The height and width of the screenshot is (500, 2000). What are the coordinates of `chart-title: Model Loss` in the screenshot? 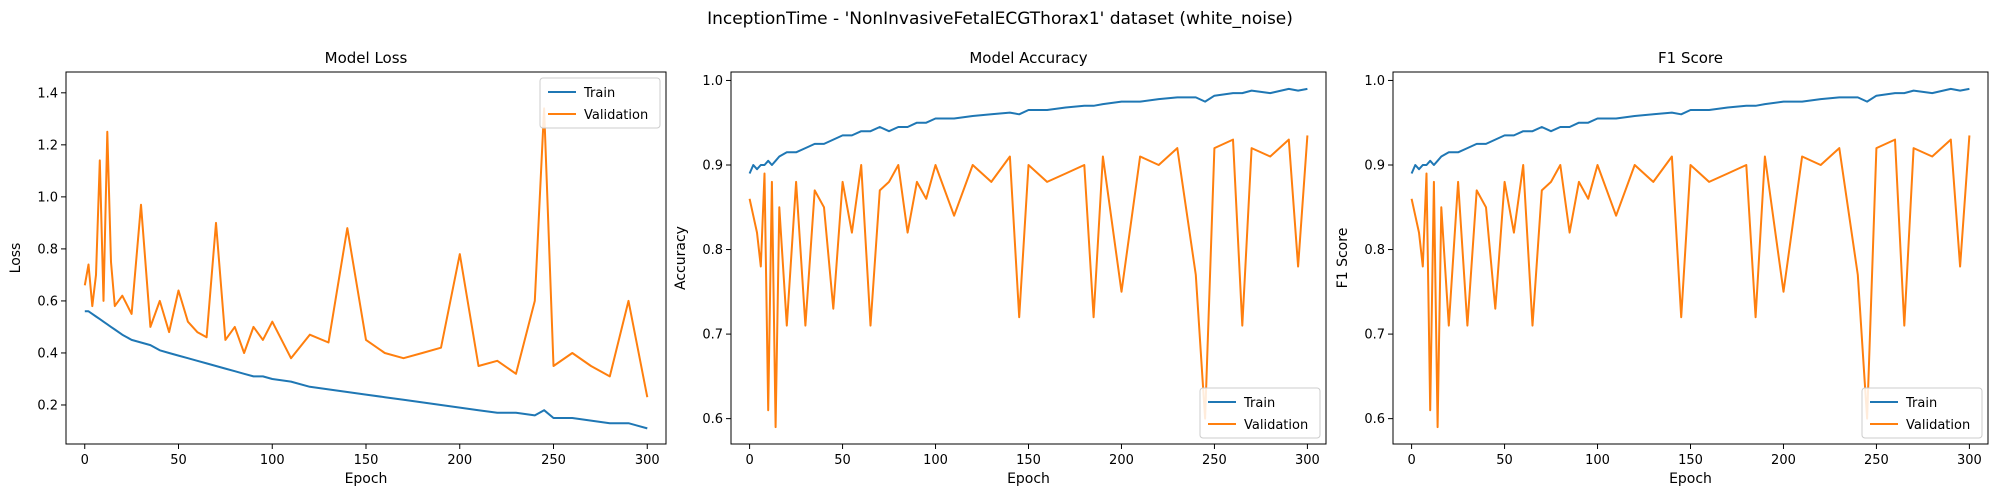 It's located at (366, 58).